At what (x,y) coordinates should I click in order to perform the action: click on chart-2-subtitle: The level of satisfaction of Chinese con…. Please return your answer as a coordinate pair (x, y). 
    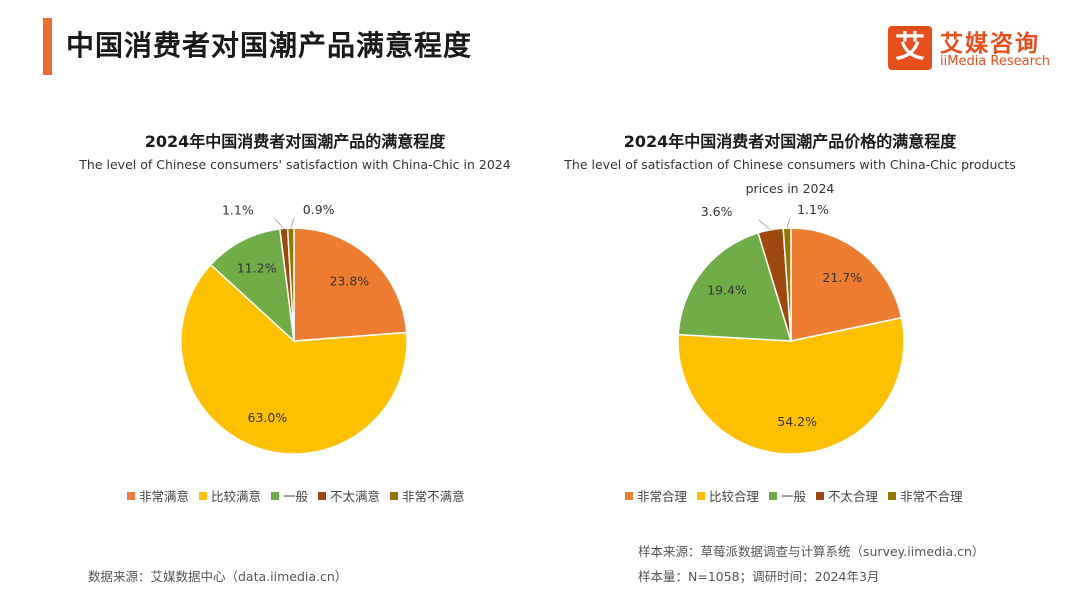
    Looking at the image, I should click on (790, 176).